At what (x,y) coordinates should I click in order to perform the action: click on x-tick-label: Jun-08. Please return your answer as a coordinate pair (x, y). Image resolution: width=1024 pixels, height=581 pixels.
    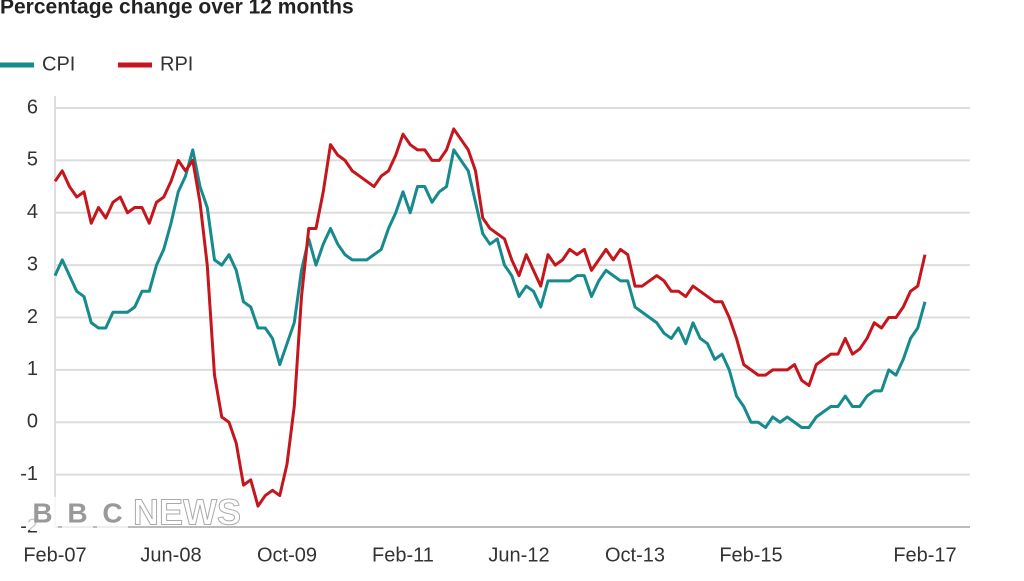
    Looking at the image, I should click on (170, 555).